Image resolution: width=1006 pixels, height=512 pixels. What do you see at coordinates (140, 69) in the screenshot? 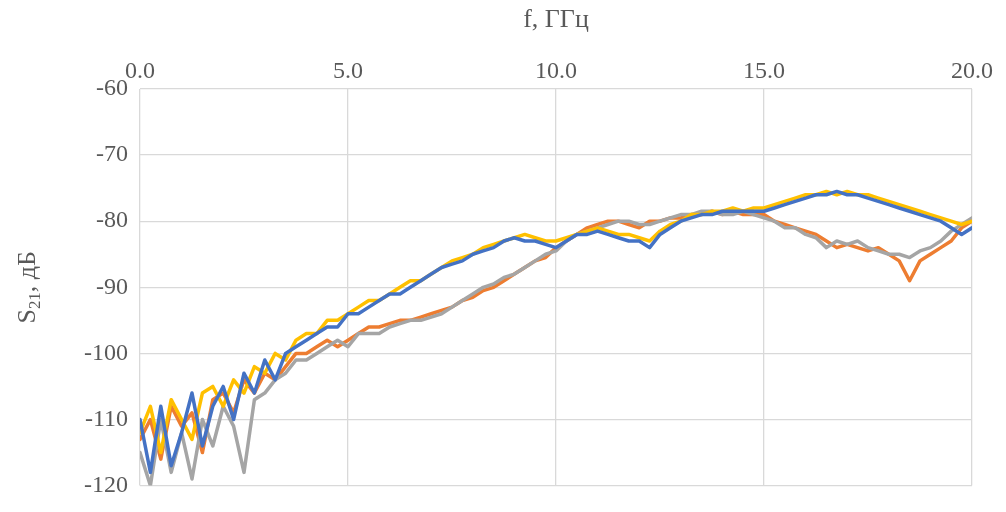
I see `x-tick-label: 0.0` at bounding box center [140, 69].